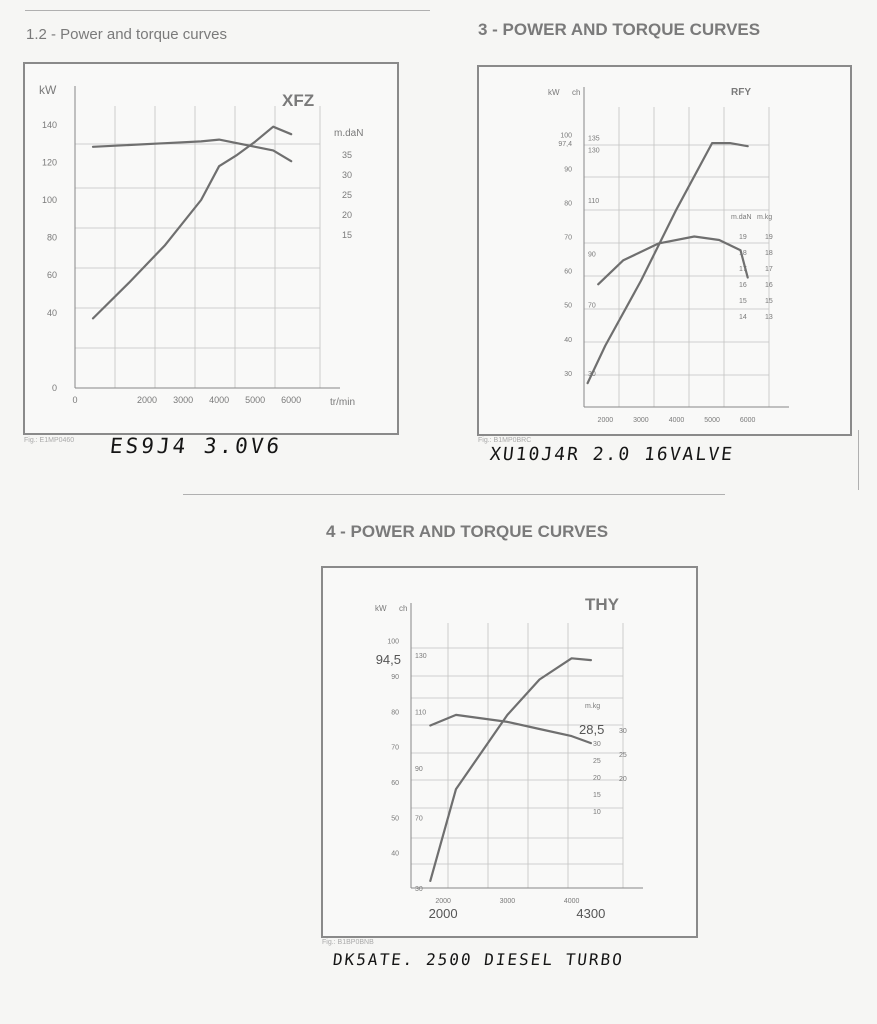  What do you see at coordinates (348, 942) in the screenshot?
I see `figure-ref-4: Fig.: B1BP0BNB` at bounding box center [348, 942].